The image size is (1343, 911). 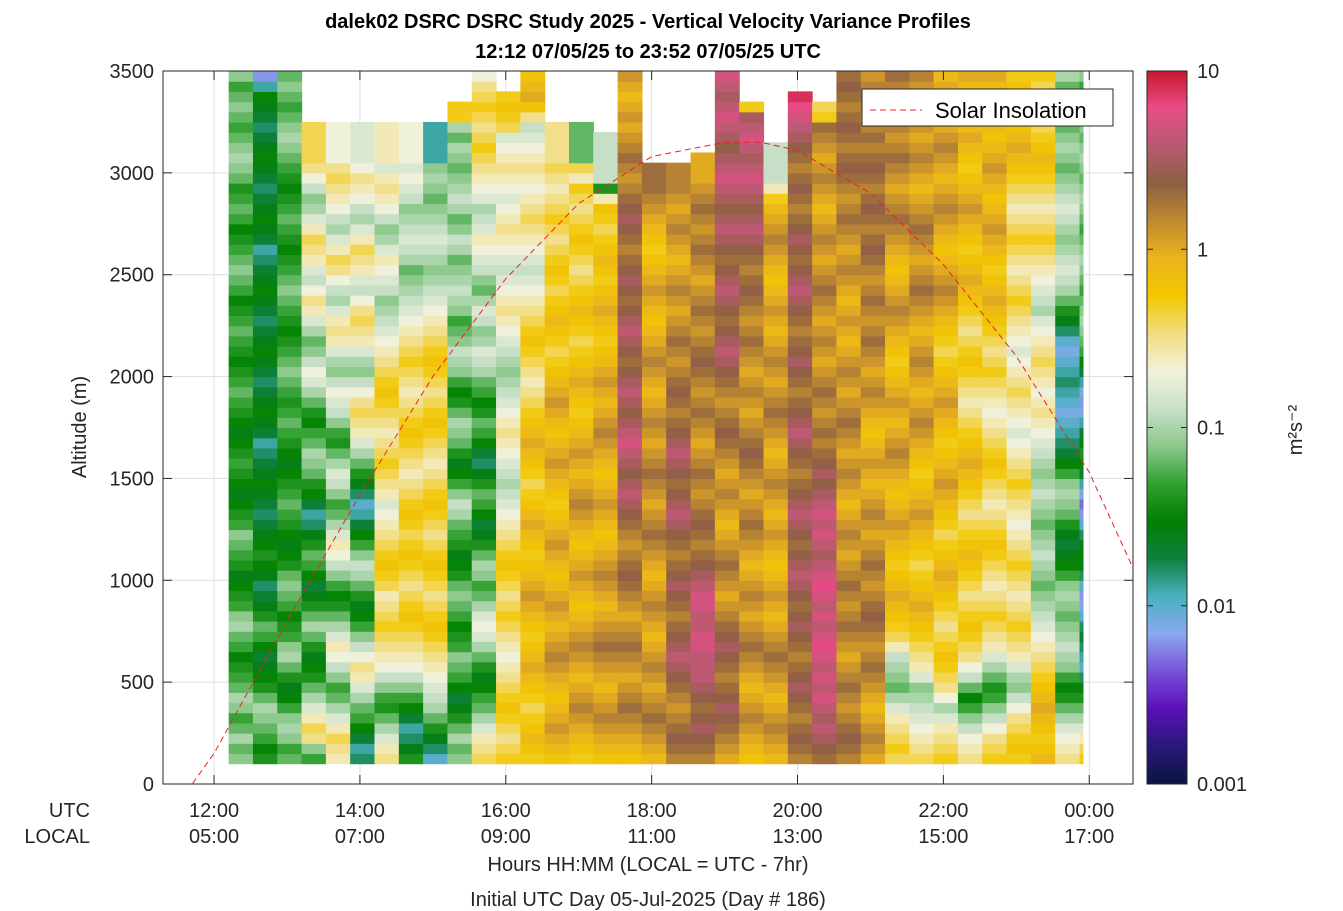 What do you see at coordinates (506, 837) in the screenshot?
I see `x-tick-label-local-2: 09:00` at bounding box center [506, 837].